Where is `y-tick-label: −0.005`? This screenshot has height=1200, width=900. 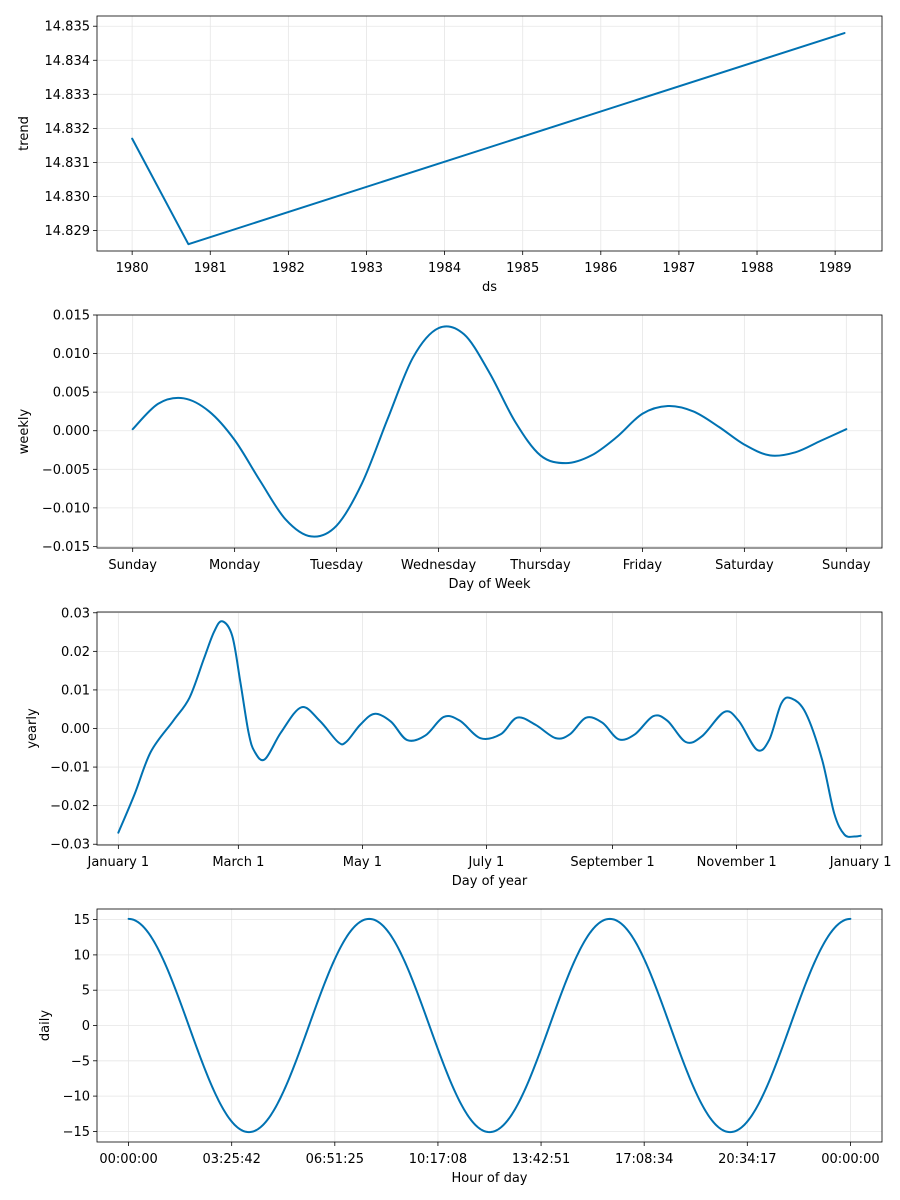 y-tick-label: −0.005 is located at coordinates (66, 470).